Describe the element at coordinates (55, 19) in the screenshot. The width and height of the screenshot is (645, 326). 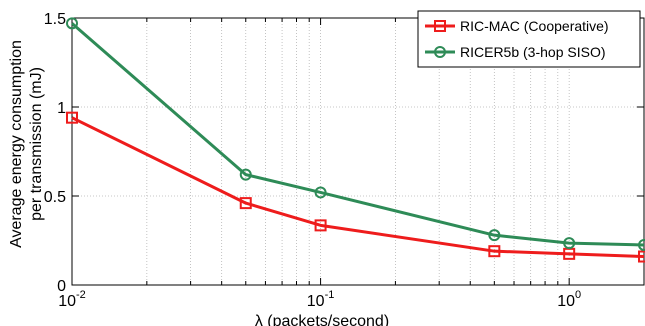
I see `y-tick-label: 1.5` at that location.